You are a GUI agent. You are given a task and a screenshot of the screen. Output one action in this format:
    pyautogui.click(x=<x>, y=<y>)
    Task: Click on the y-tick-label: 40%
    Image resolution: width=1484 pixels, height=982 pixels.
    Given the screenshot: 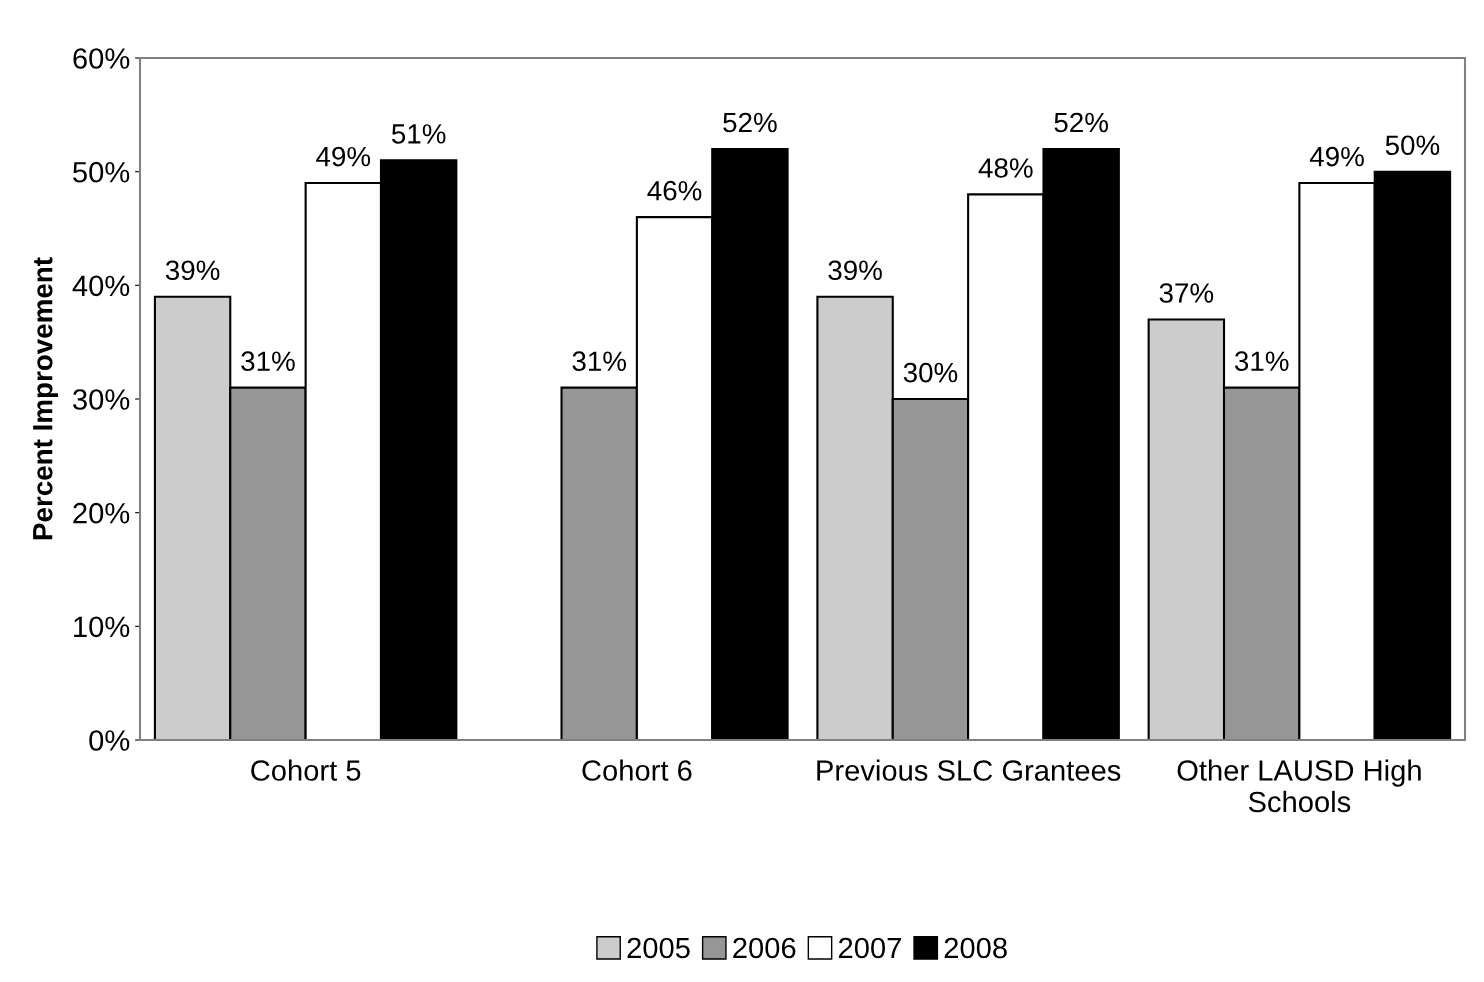 What is the action you would take?
    pyautogui.click(x=101, y=286)
    